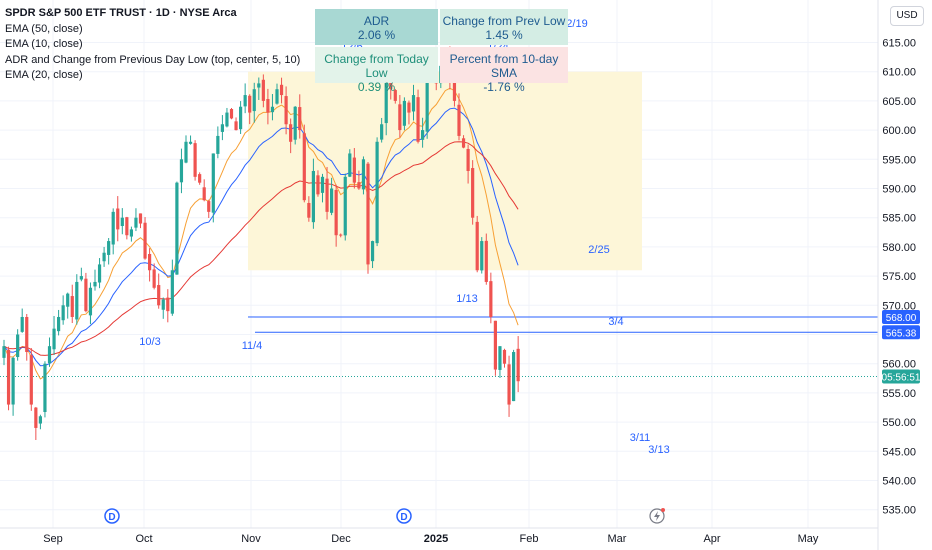  I want to click on prev-low-cell: Change from Prev Low 1.45 %, so click(504, 27).